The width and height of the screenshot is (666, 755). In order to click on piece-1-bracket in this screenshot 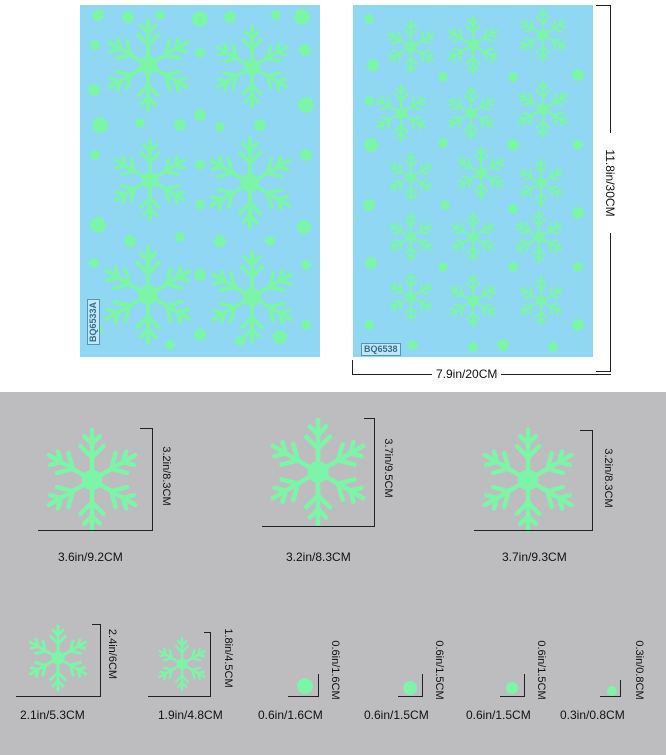, I will do `click(95, 479)`.